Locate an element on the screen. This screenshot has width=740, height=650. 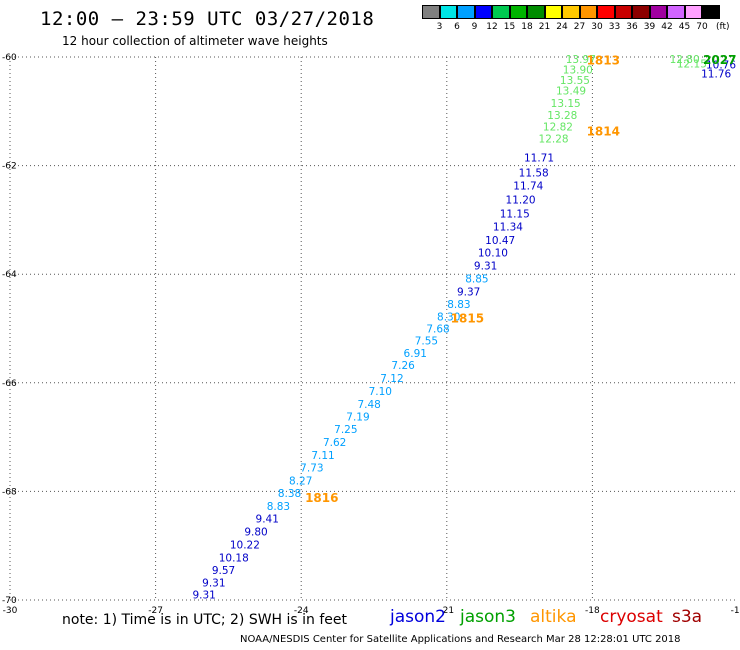
data-point-label: 7.55 is located at coordinates (426, 341).